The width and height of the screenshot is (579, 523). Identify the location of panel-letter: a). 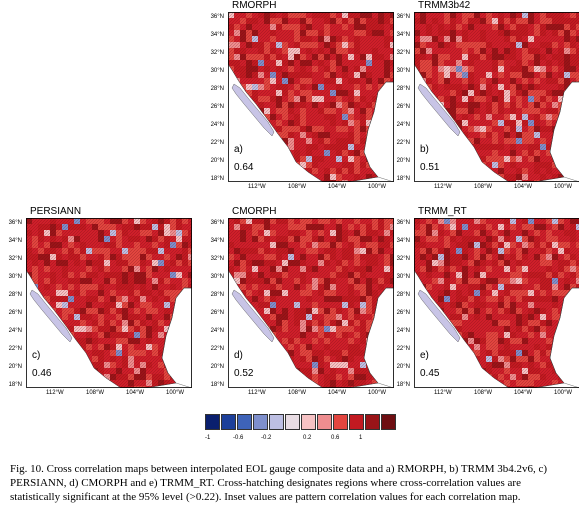
(238, 149).